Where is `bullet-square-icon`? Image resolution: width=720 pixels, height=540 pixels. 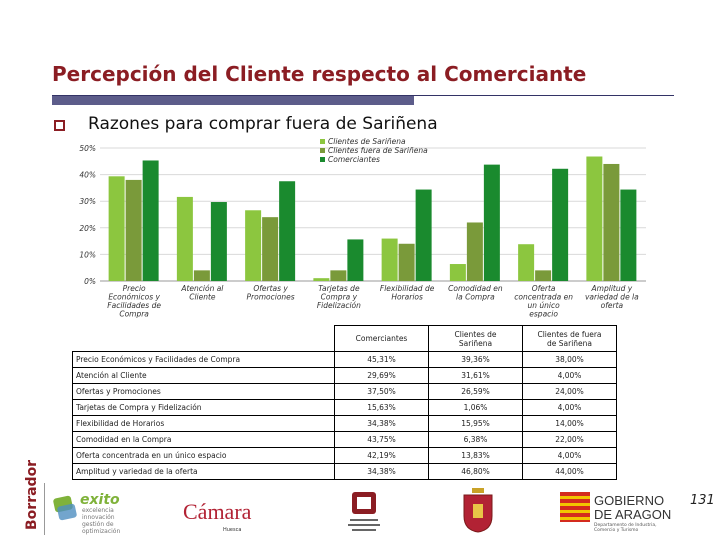 bullet-square-icon is located at coordinates (59, 125).